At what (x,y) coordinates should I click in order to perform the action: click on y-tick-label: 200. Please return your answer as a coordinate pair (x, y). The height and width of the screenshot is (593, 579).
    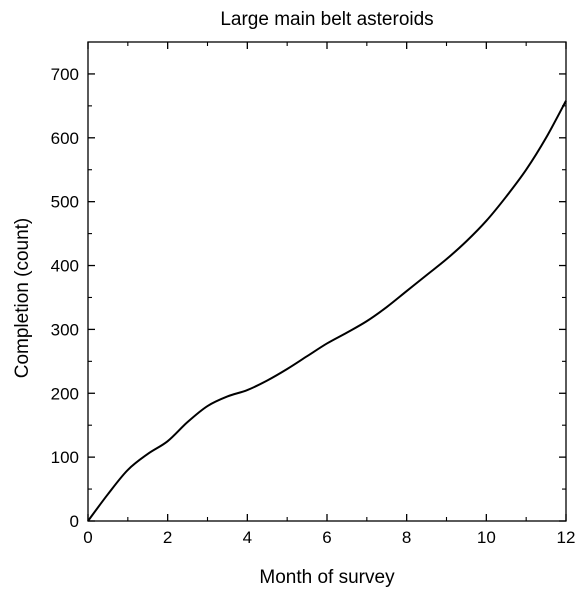
    Looking at the image, I should click on (65, 393).